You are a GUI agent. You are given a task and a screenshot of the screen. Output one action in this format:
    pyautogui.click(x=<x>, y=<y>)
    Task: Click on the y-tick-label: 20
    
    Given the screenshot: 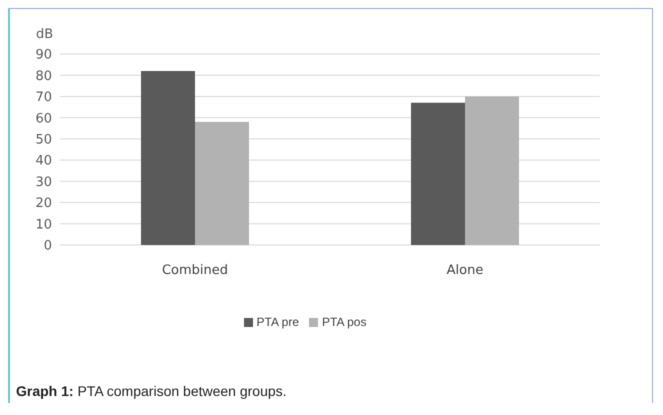 What is the action you would take?
    pyautogui.click(x=43, y=204)
    